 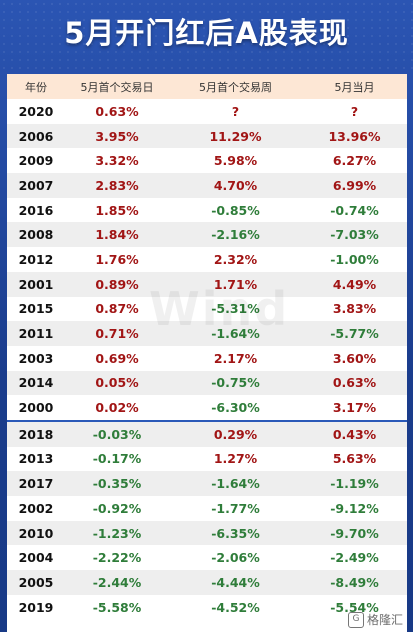 I want to click on header-first-week: 5月首个交易周, so click(x=235, y=87).